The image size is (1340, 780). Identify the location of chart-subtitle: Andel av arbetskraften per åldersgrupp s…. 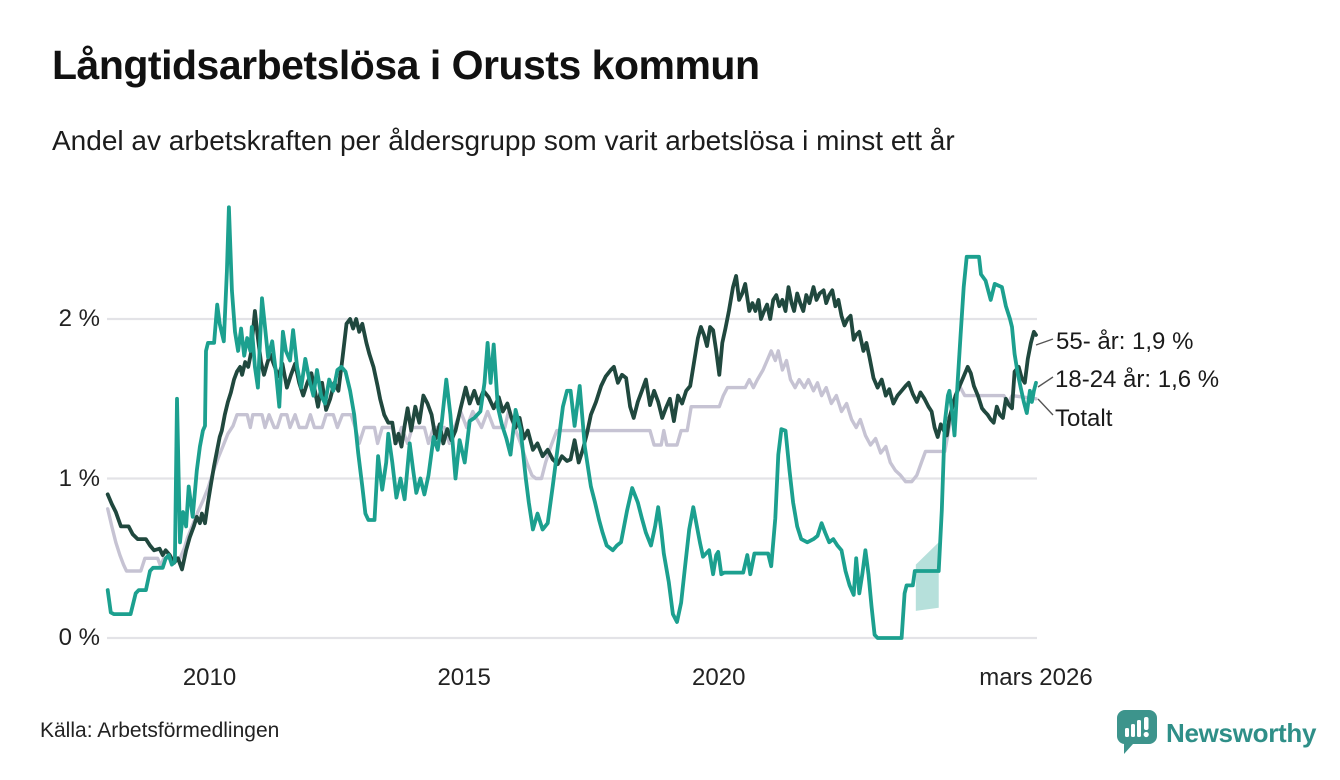
(503, 140).